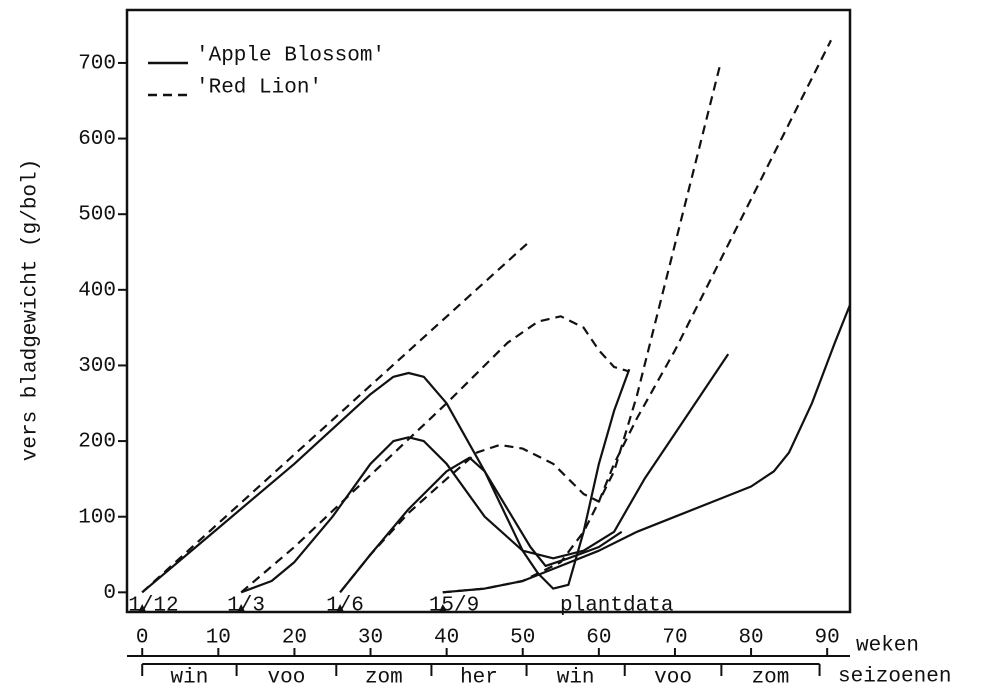 The image size is (996, 688). I want to click on y-tick-label: 500, so click(97, 215).